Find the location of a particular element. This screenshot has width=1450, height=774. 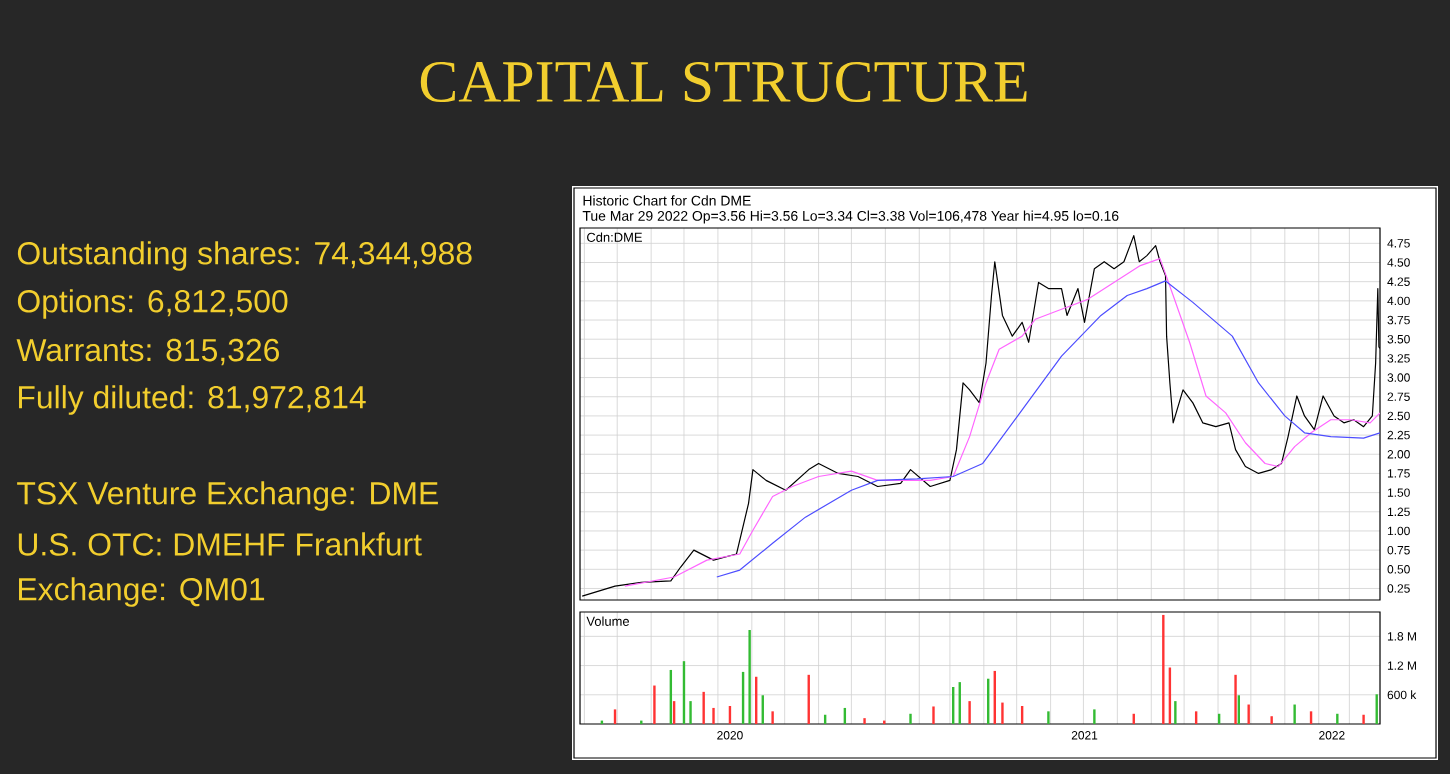

text: Fully diluted: 81,972,814 is located at coordinates (192, 400).